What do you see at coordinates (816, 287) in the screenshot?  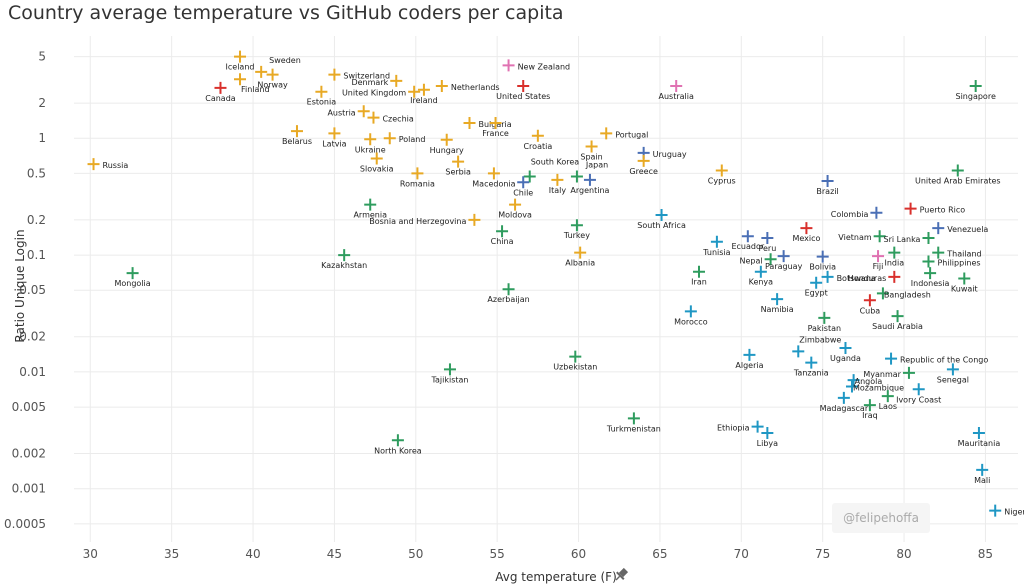 I see `data-point: Egypt` at bounding box center [816, 287].